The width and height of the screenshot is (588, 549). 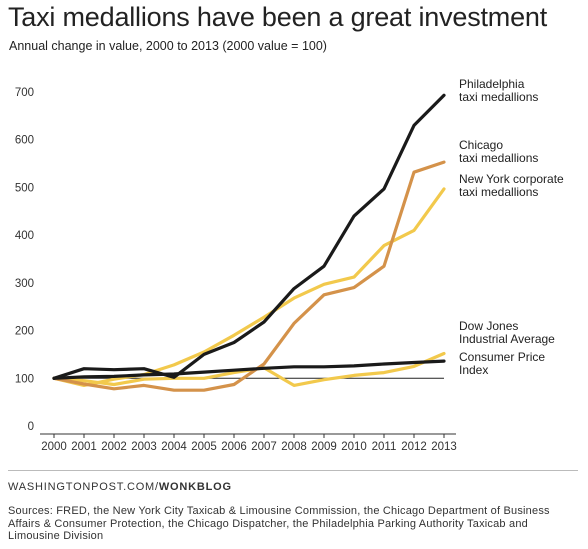 I want to click on series-label-line: New York corporate, so click(x=511, y=179).